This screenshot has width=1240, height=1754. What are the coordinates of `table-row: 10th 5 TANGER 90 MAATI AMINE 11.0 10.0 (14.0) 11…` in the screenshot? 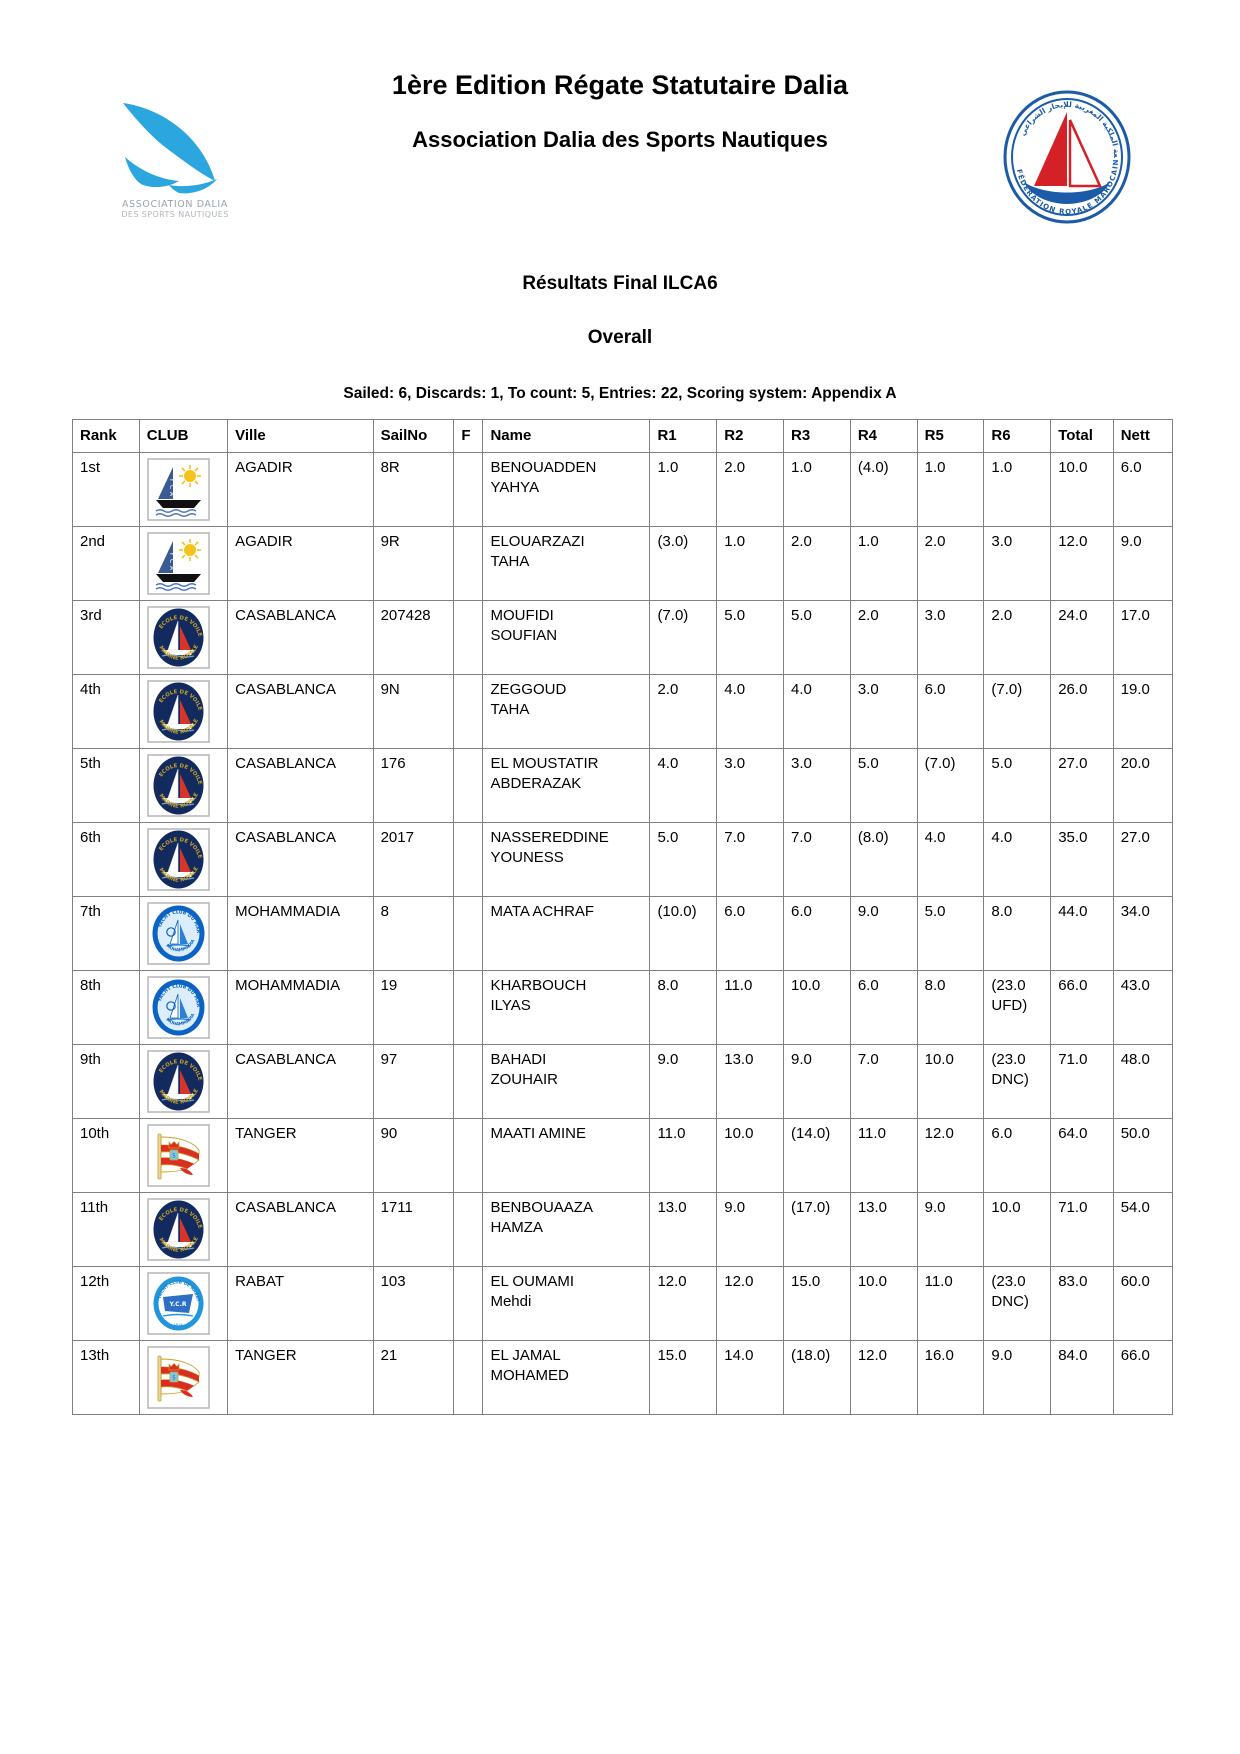 It's located at (623, 1155).